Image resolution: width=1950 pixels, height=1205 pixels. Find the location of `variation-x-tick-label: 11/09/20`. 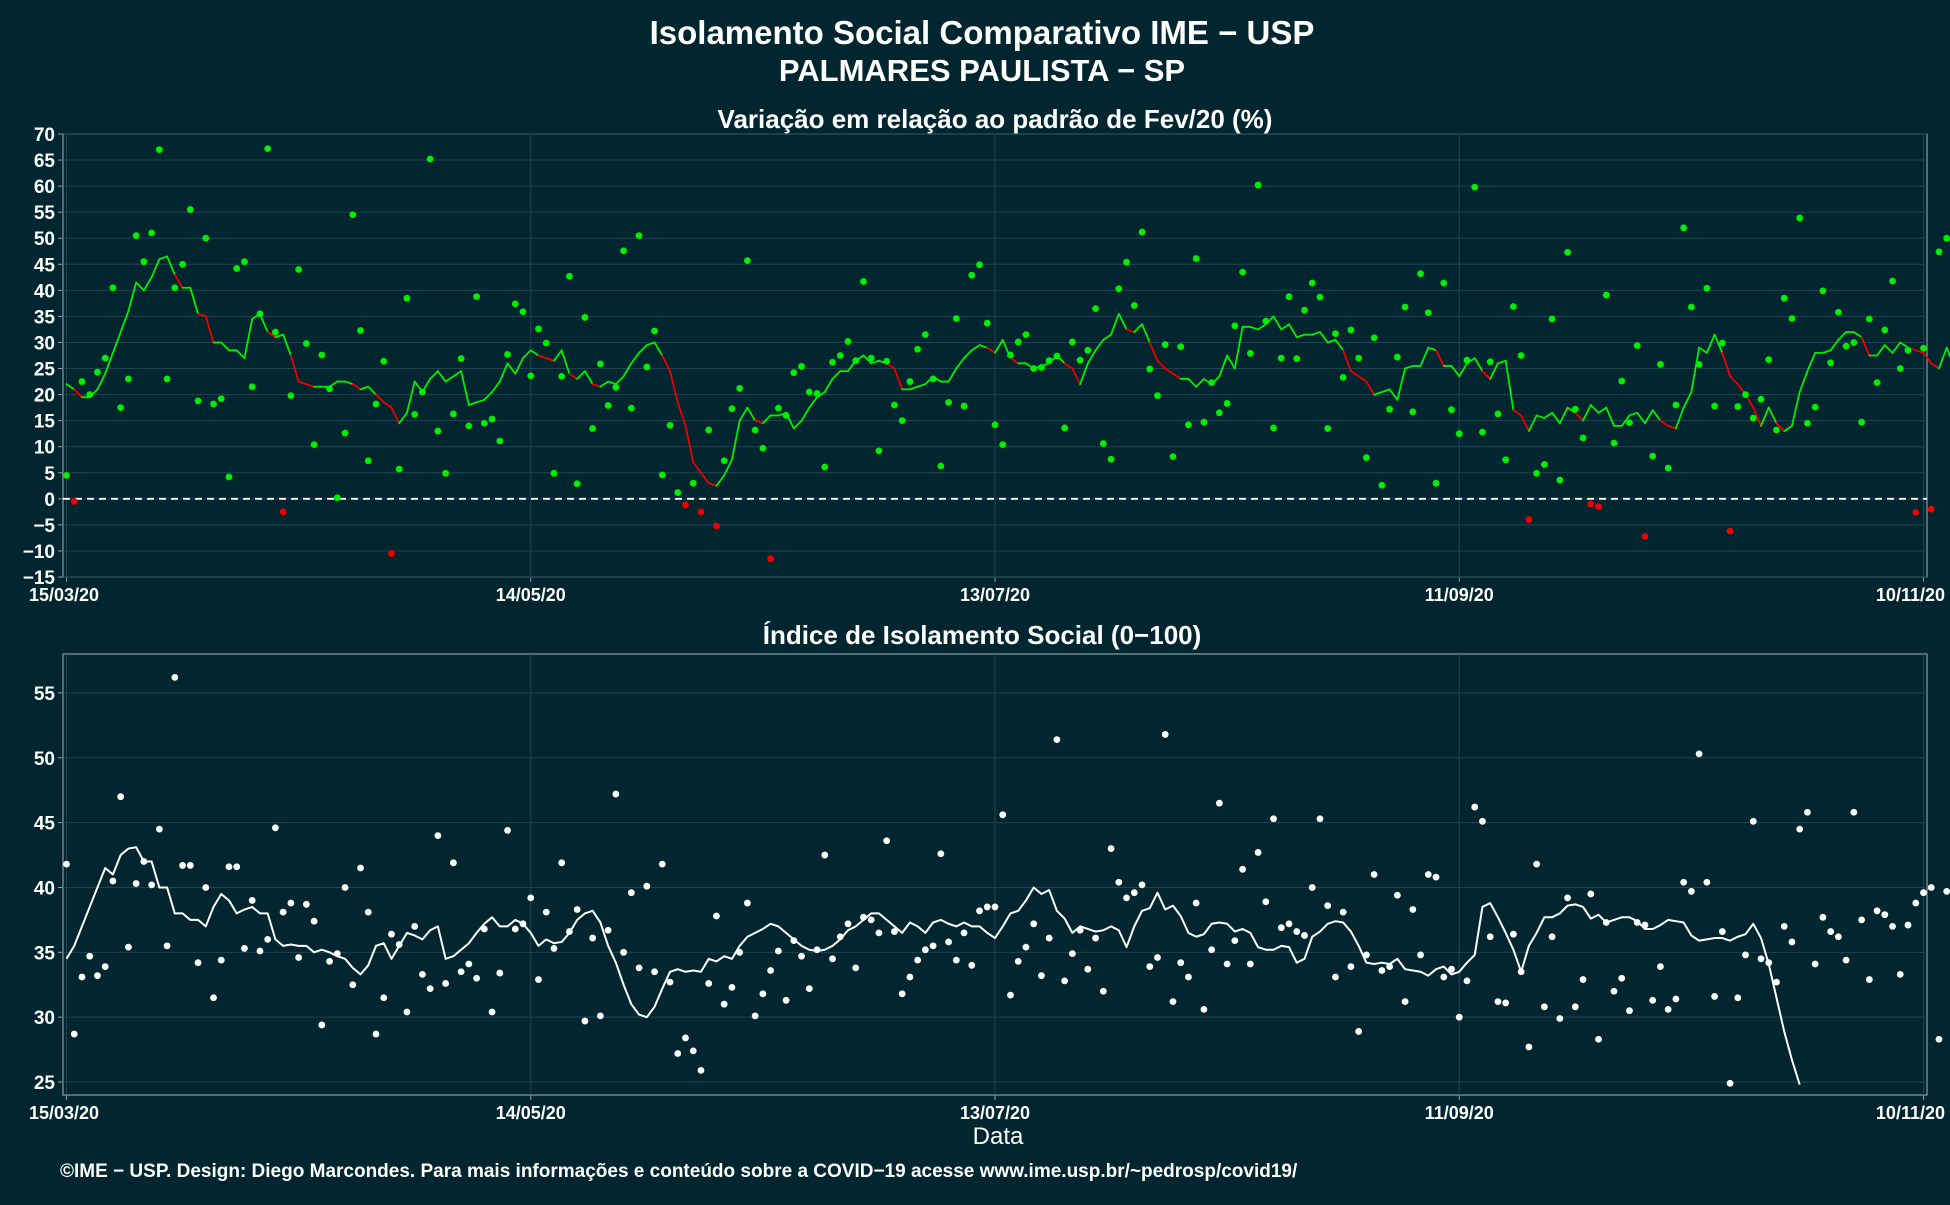

variation-x-tick-label: 11/09/20 is located at coordinates (1459, 595).